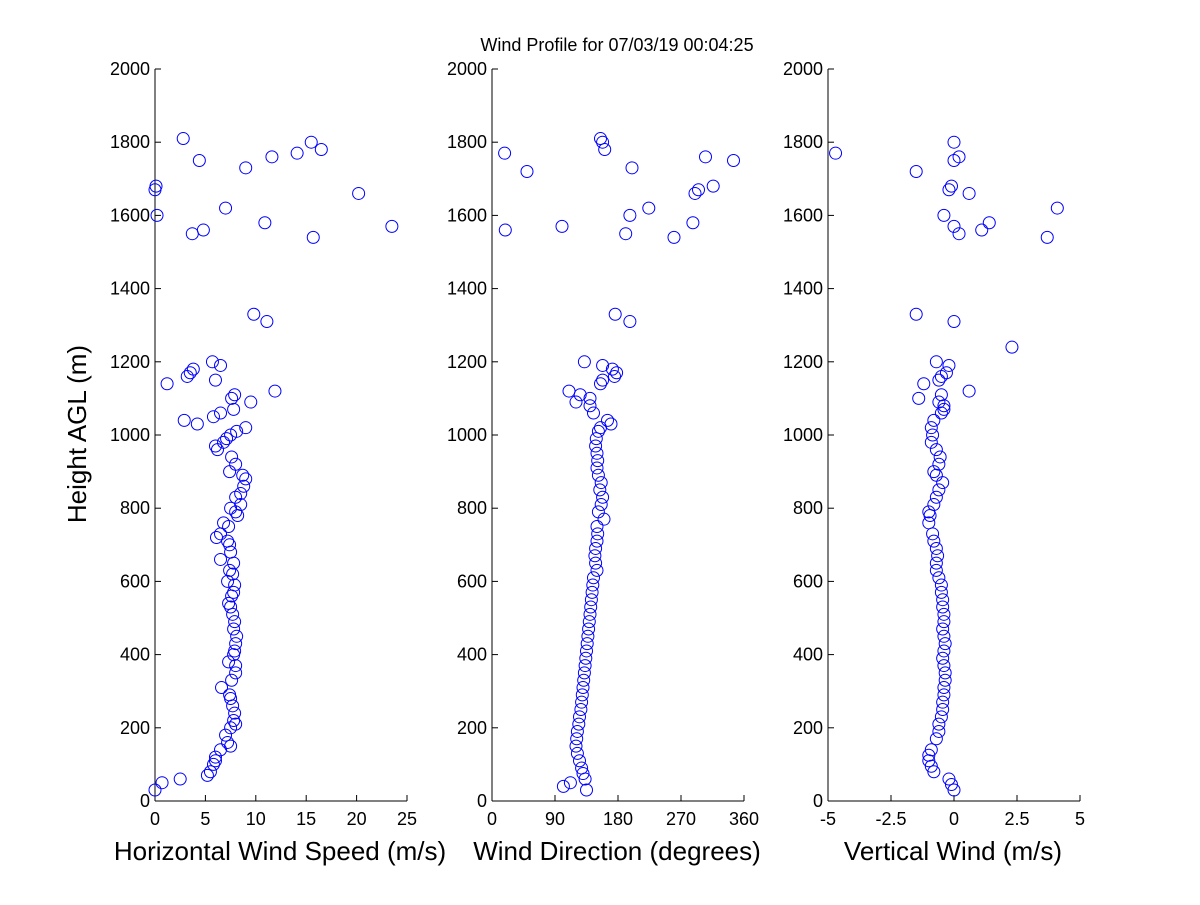 The height and width of the screenshot is (905, 1200). Describe the element at coordinates (808, 581) in the screenshot. I see `y-tick-label-vertical: 600` at that location.